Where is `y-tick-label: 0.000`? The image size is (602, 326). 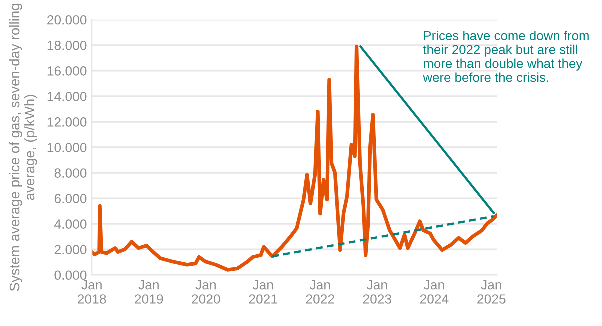 y-tick-label: 0.000 is located at coordinates (70, 275).